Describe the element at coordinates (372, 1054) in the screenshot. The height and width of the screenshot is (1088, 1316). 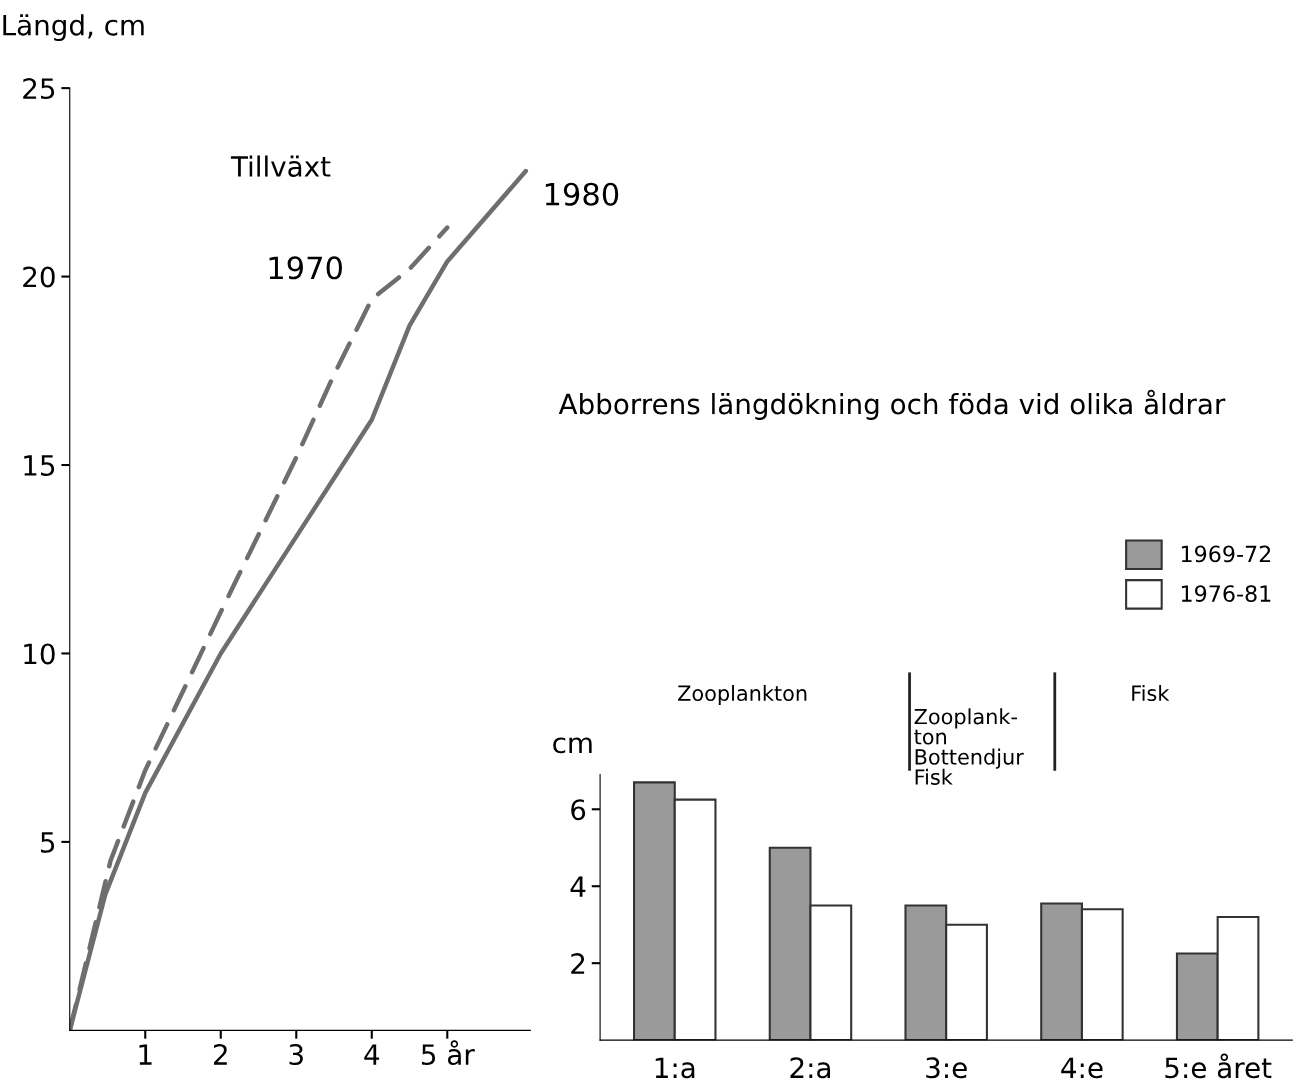
I see `x-tick-label: 4` at that location.